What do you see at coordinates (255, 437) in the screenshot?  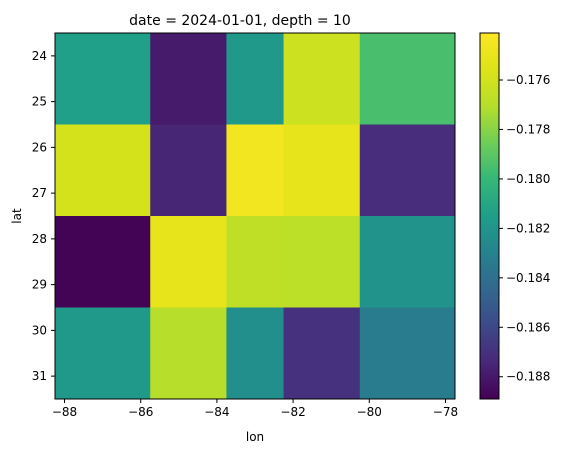 I see `x-axis-label: lon` at bounding box center [255, 437].